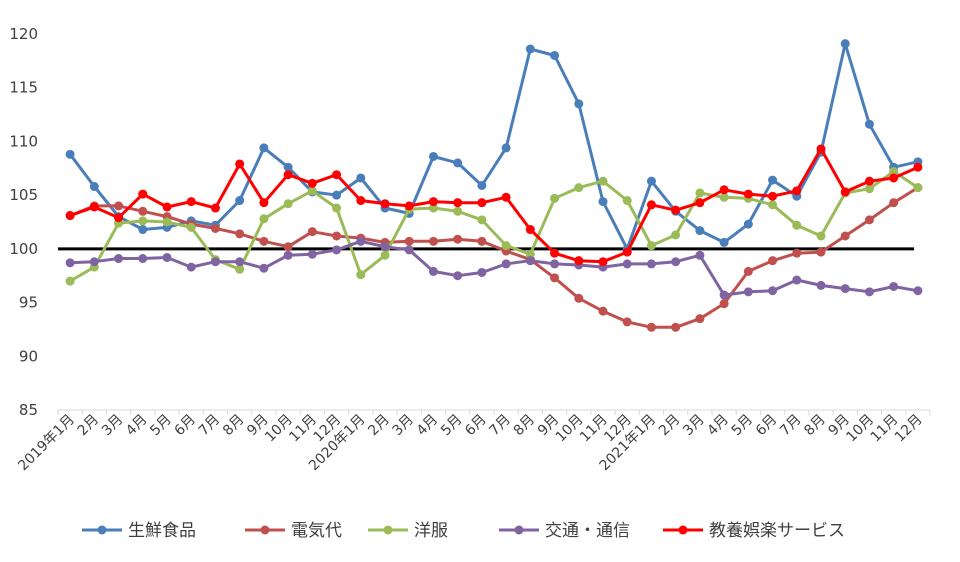 The height and width of the screenshot is (562, 960). I want to click on legend-item: 生鮮食品, so click(139, 531).